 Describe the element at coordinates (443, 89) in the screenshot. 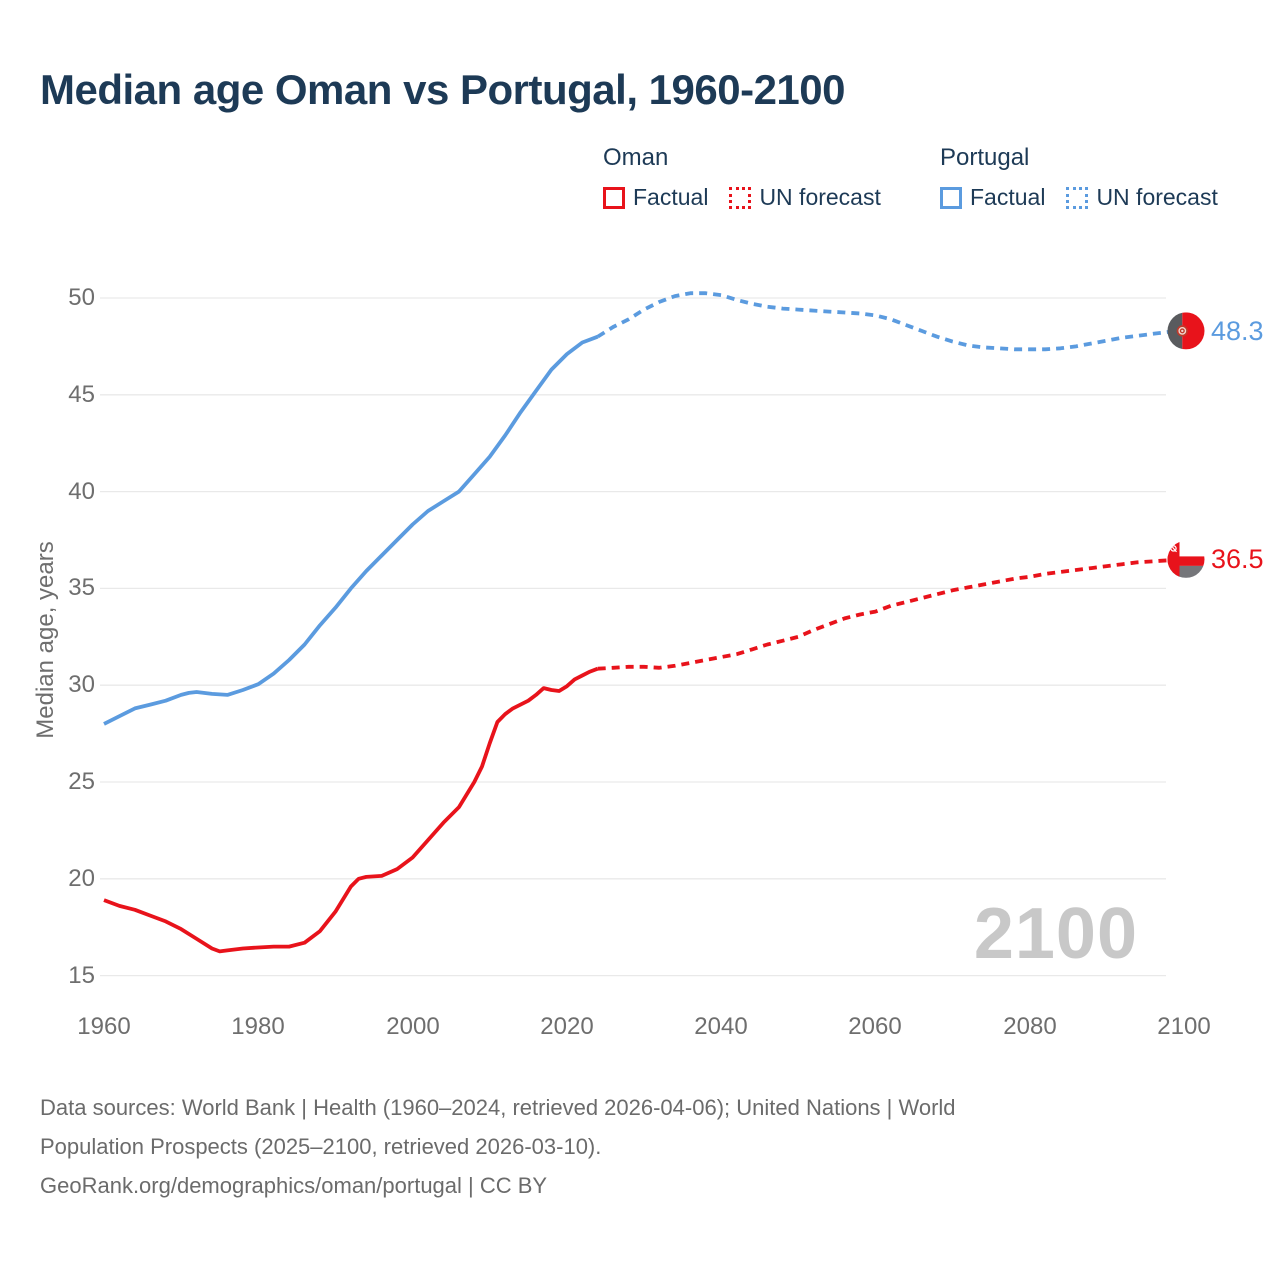

I see `chart-title: Median age Oman vs Portugal, 1960-2100` at that location.